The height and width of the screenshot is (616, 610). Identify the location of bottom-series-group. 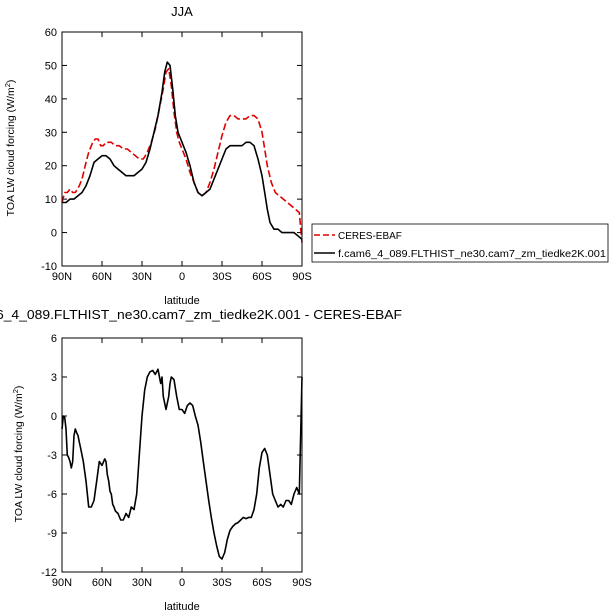
(182, 464).